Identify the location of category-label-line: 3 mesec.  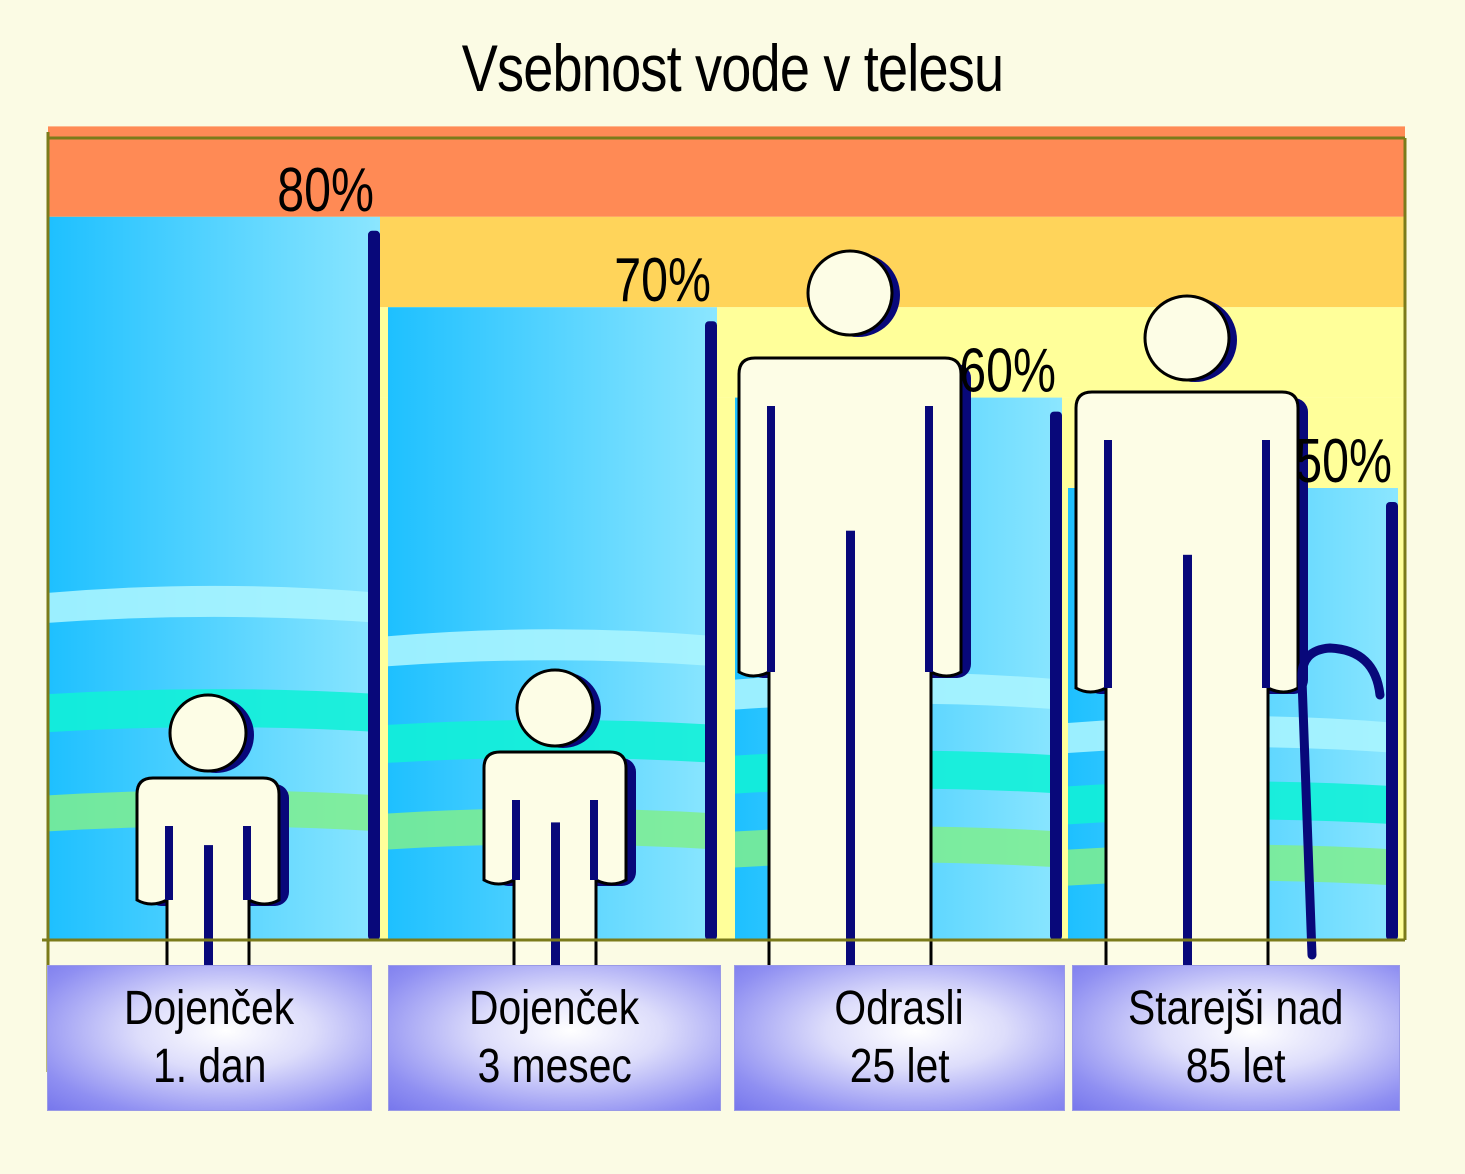
(554, 1066).